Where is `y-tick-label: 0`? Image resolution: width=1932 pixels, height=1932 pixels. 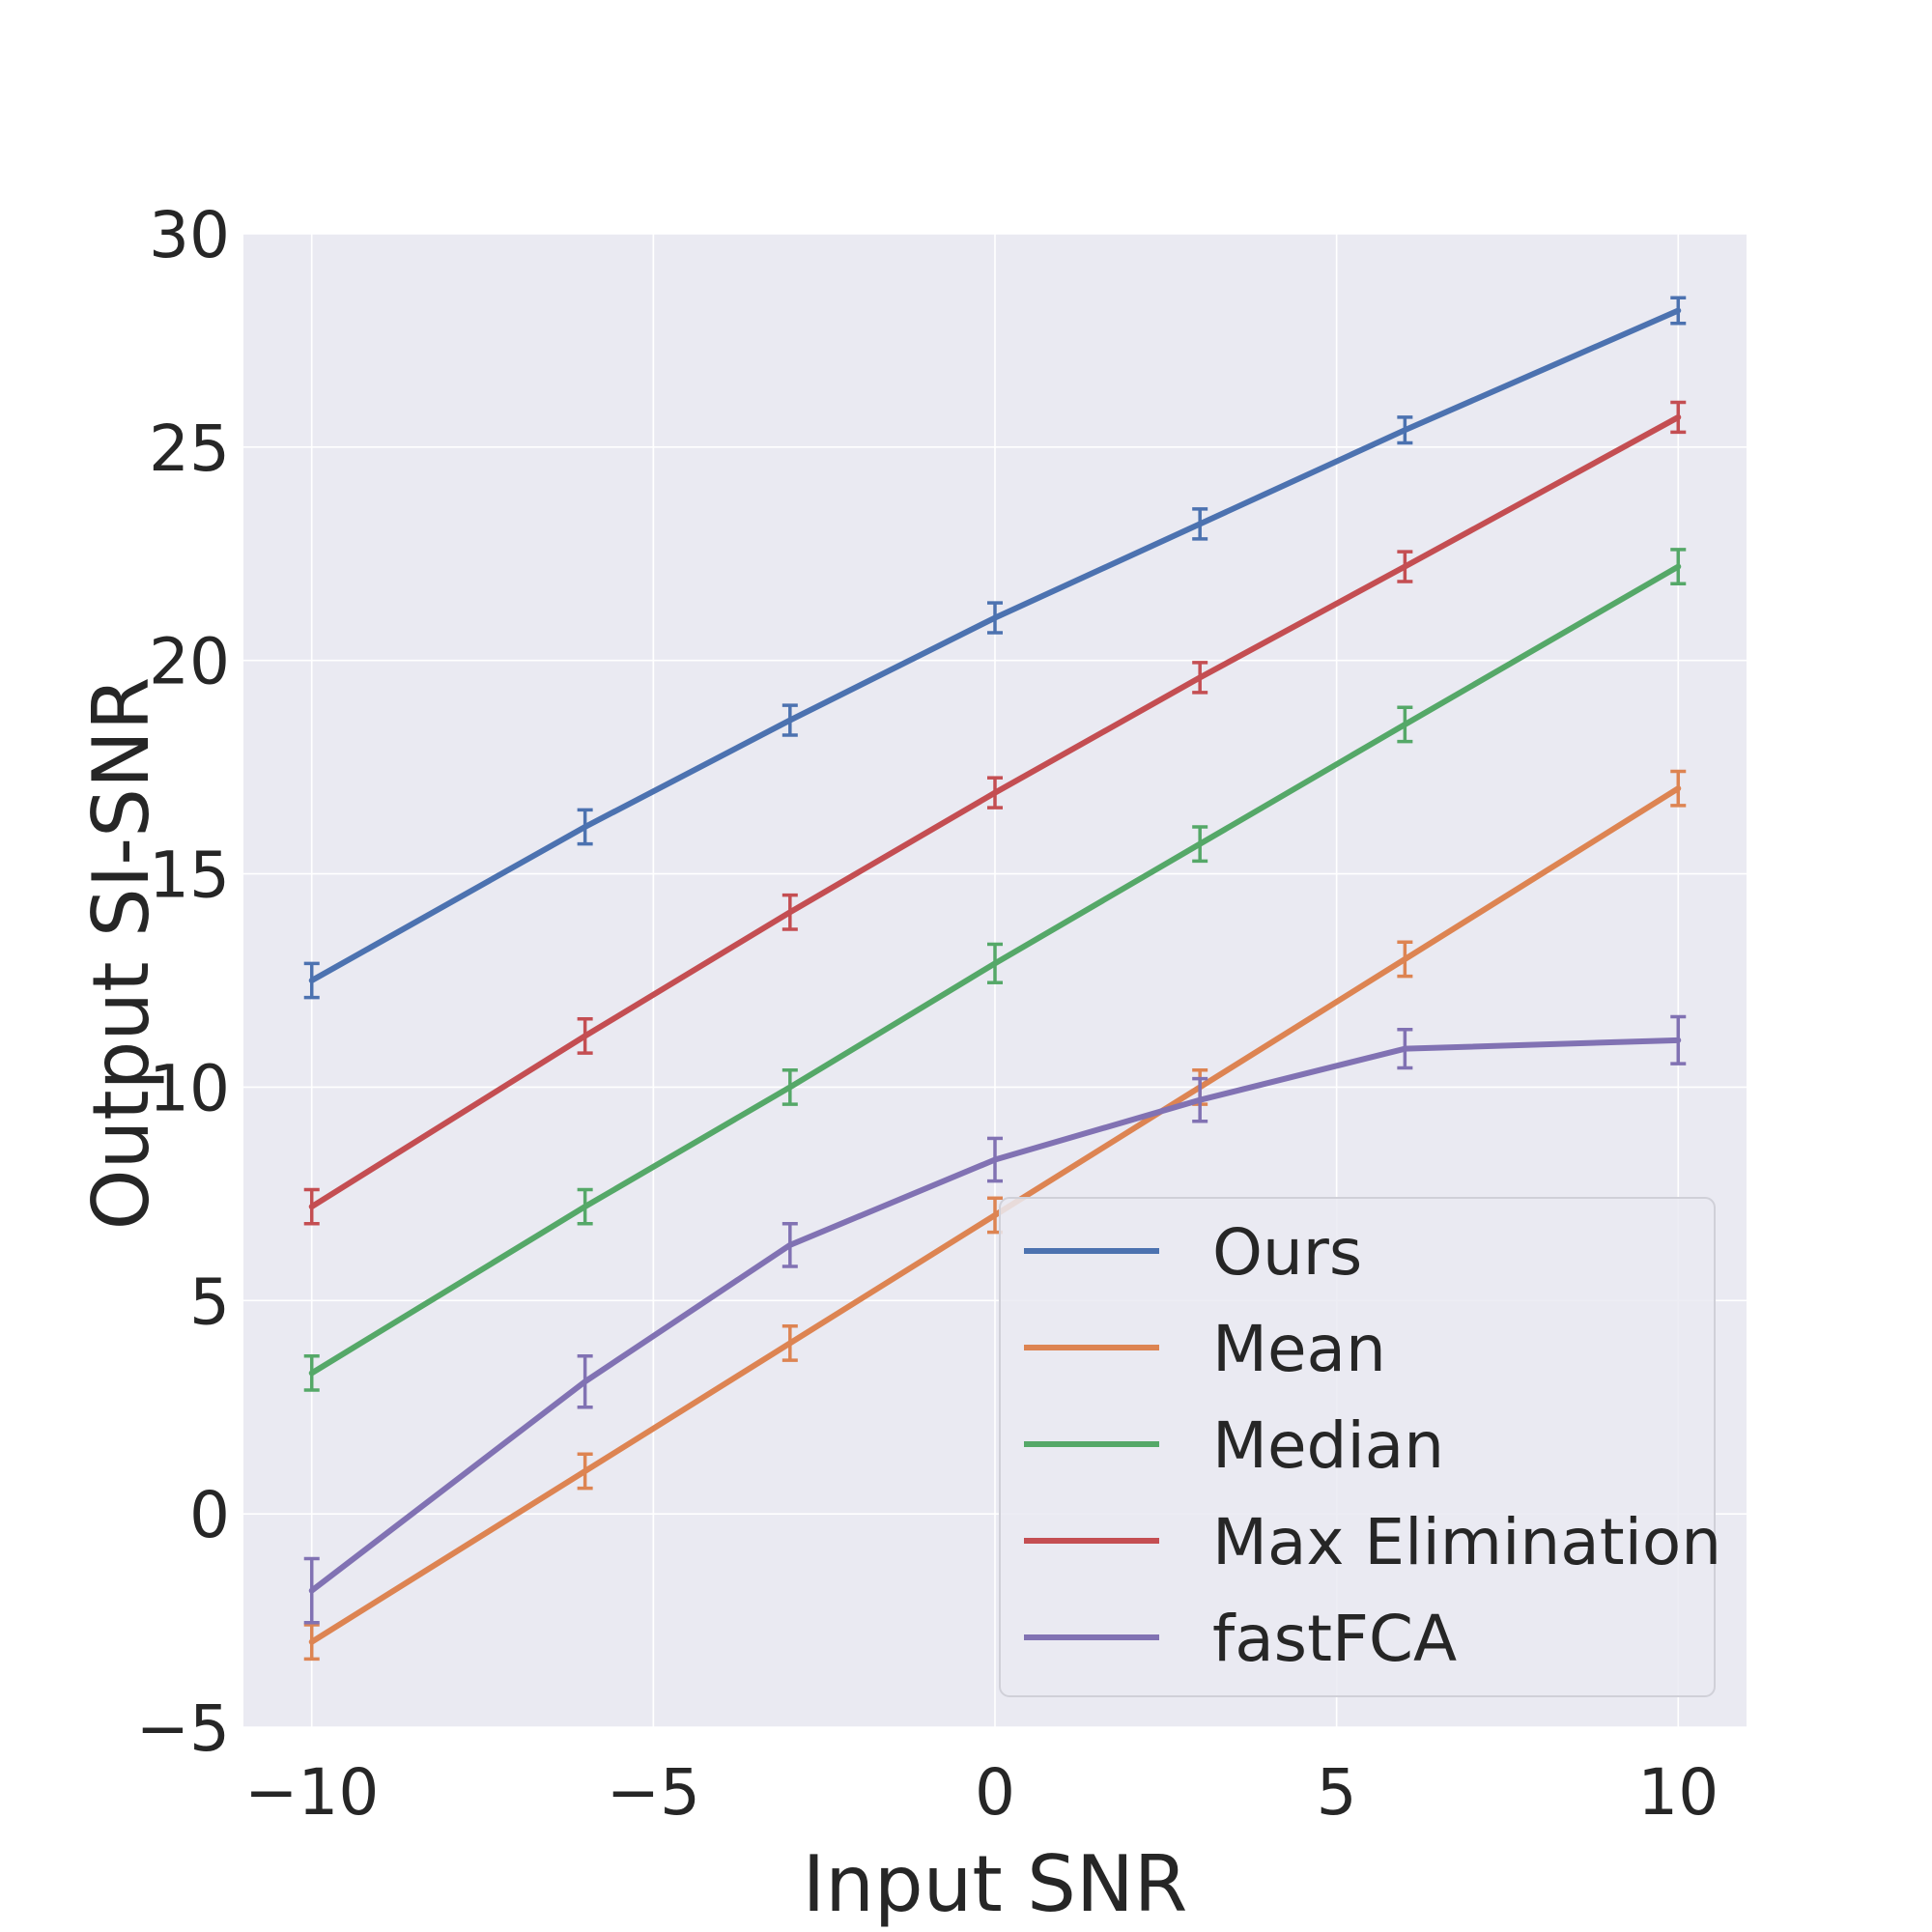
y-tick-label: 0 is located at coordinates (209, 1515).